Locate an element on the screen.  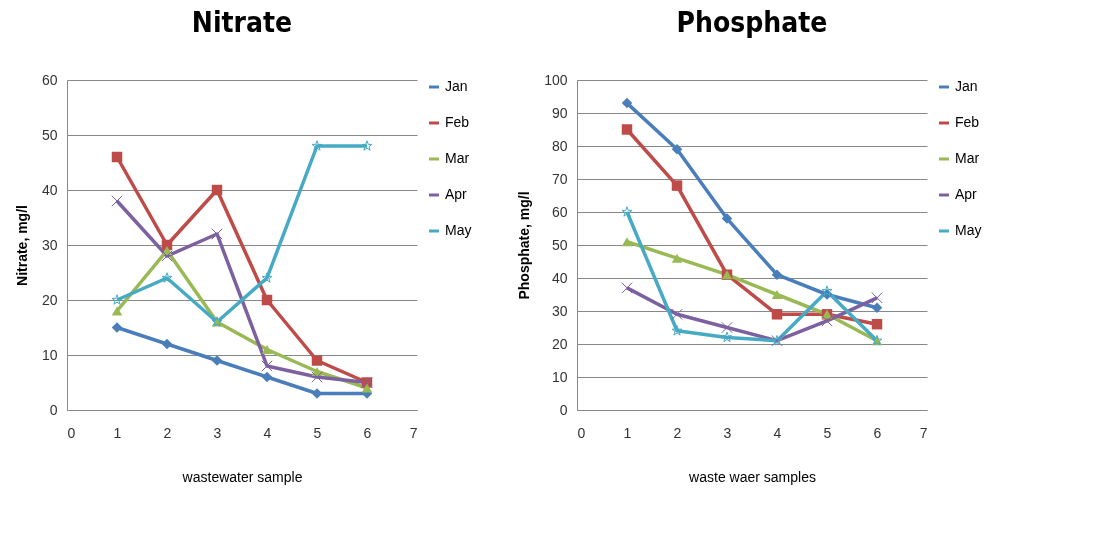
y-tick-label: 70 is located at coordinates (559, 178).